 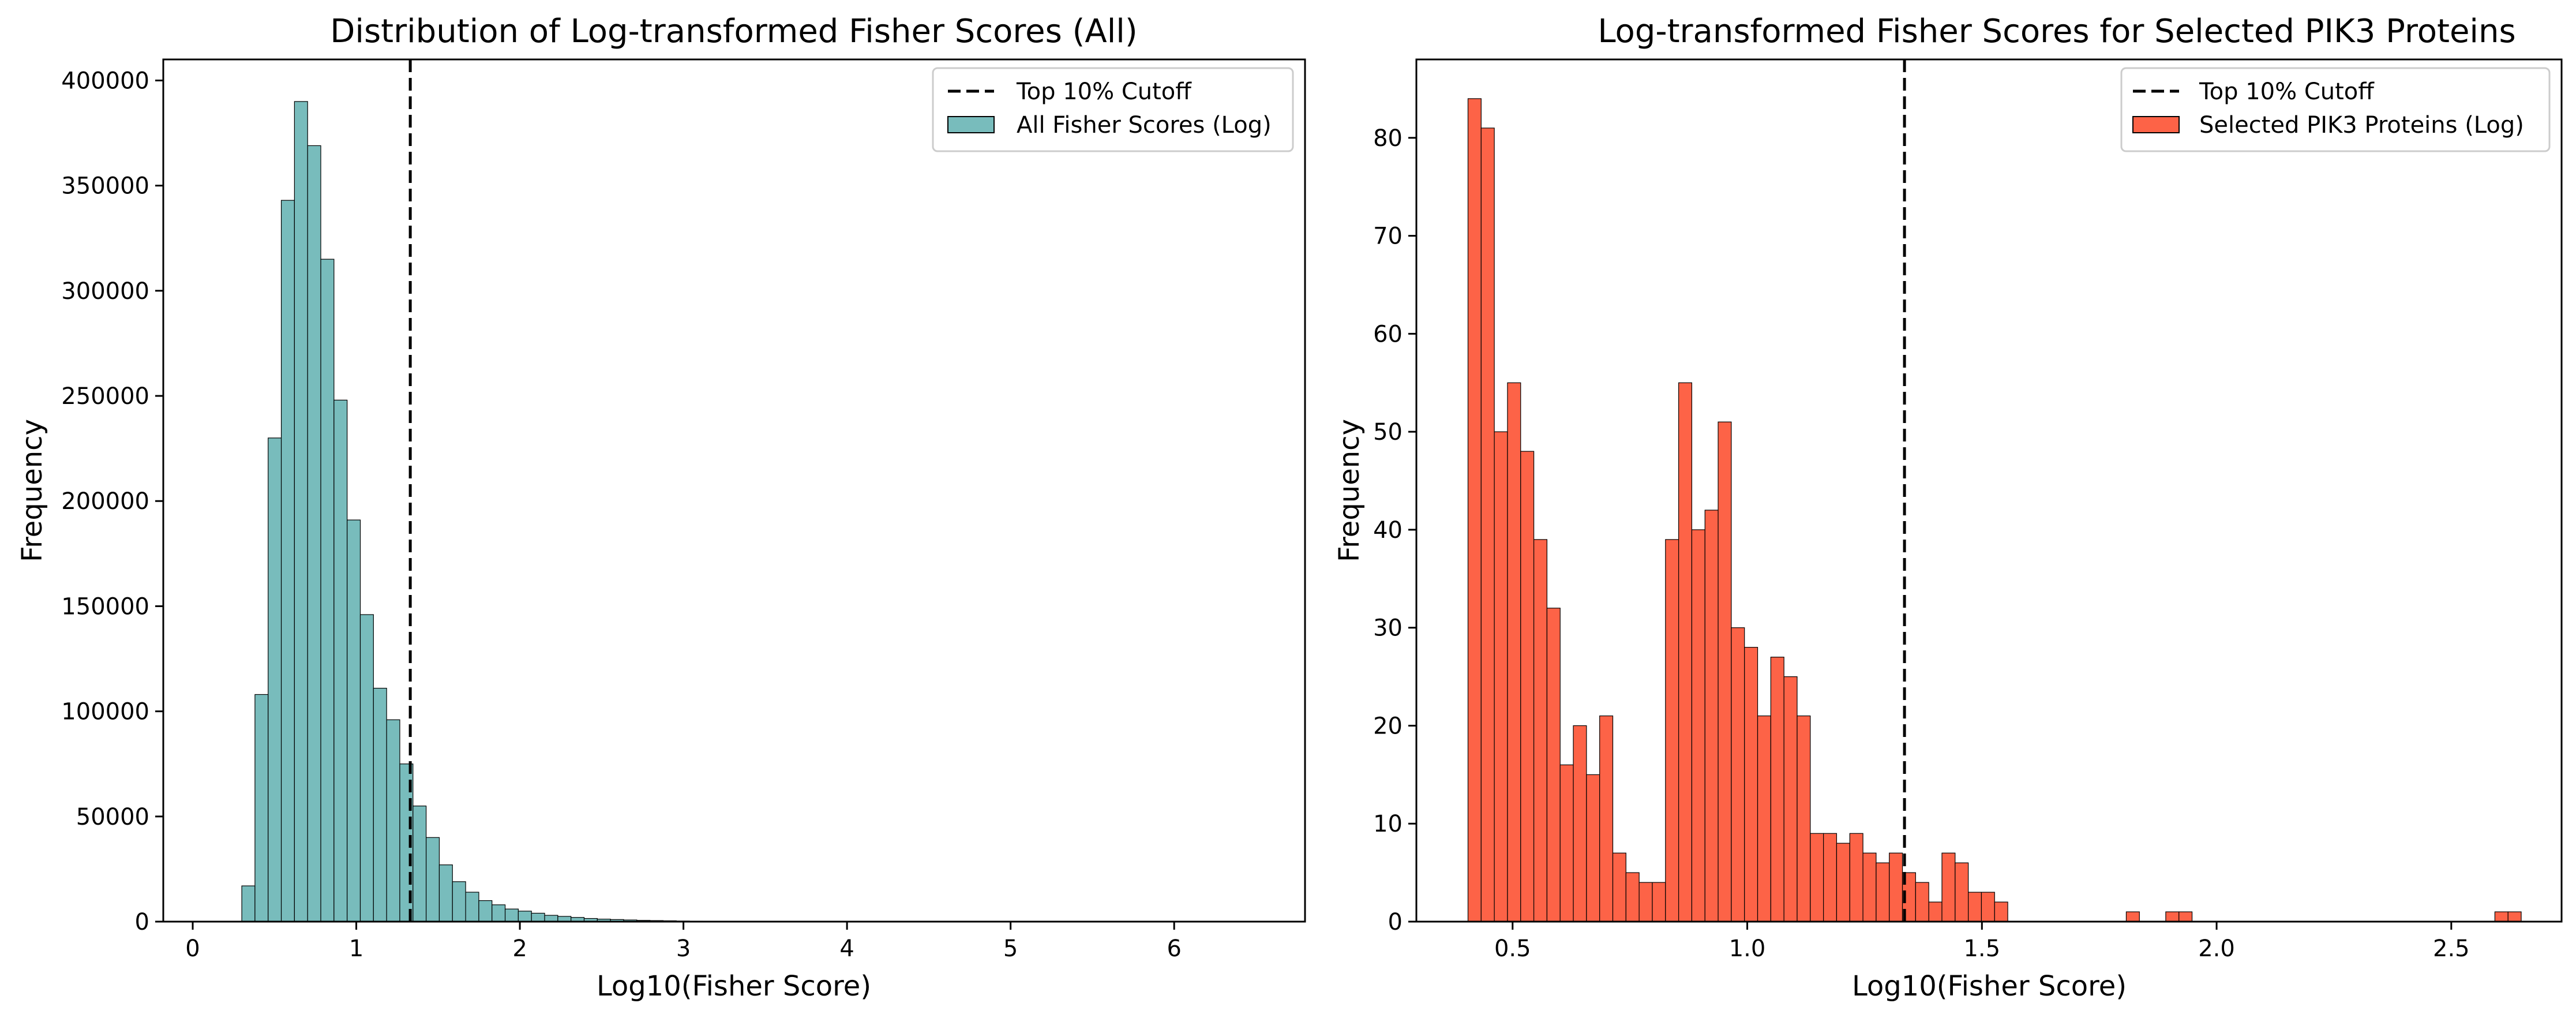 I want to click on x-tick-label: 3, so click(x=683, y=948).